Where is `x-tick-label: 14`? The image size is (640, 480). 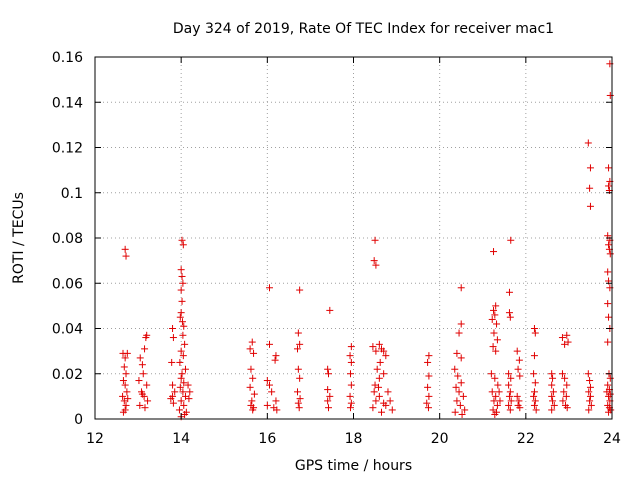 x-tick-label: 14 is located at coordinates (181, 439).